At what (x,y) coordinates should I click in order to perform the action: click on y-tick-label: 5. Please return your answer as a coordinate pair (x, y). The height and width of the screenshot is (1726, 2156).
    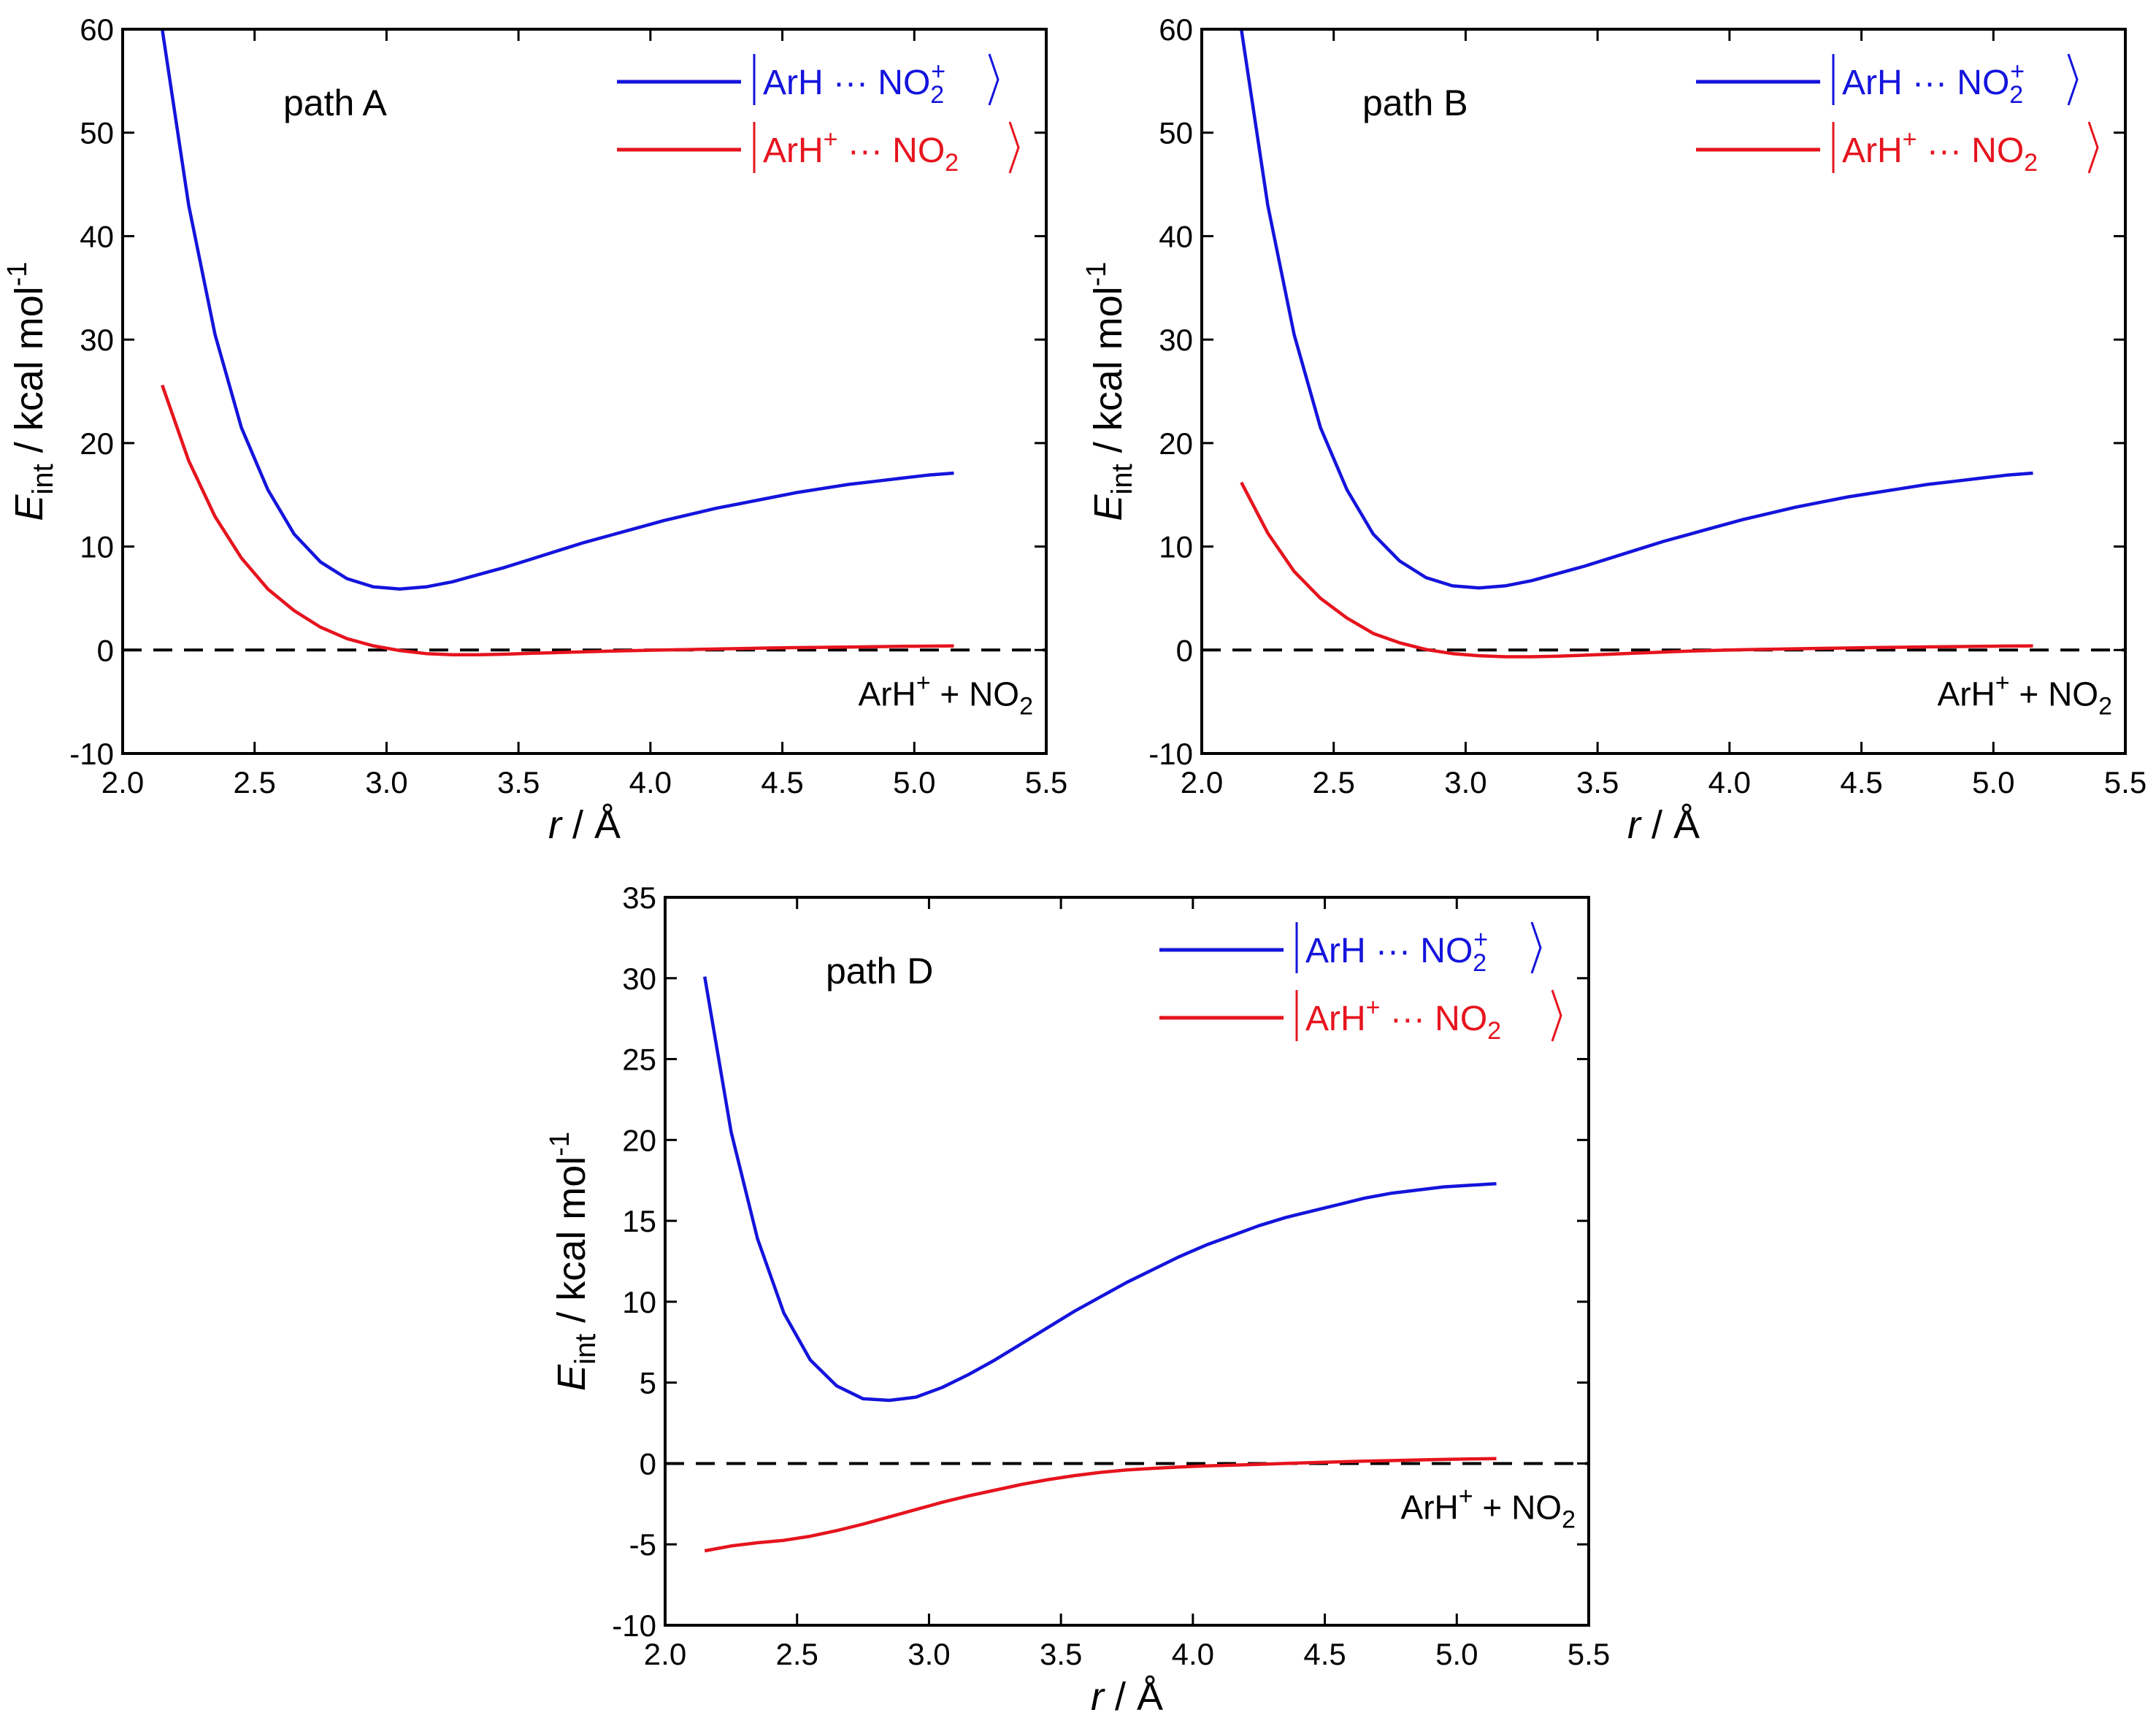
    Looking at the image, I should click on (648, 1383).